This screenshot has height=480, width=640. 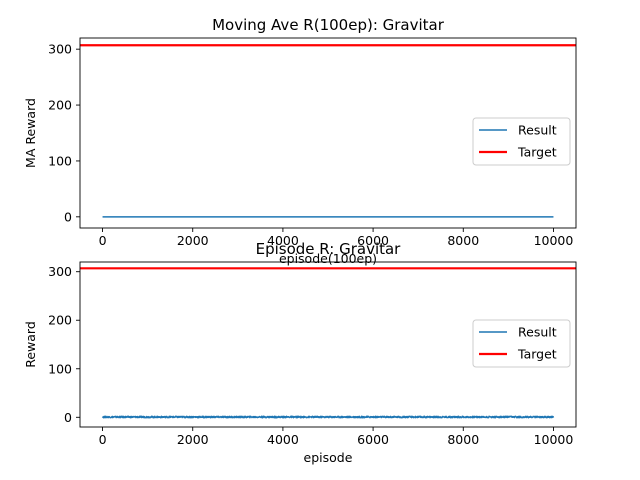 I want to click on y-axis-label: Reward, so click(x=30, y=344).